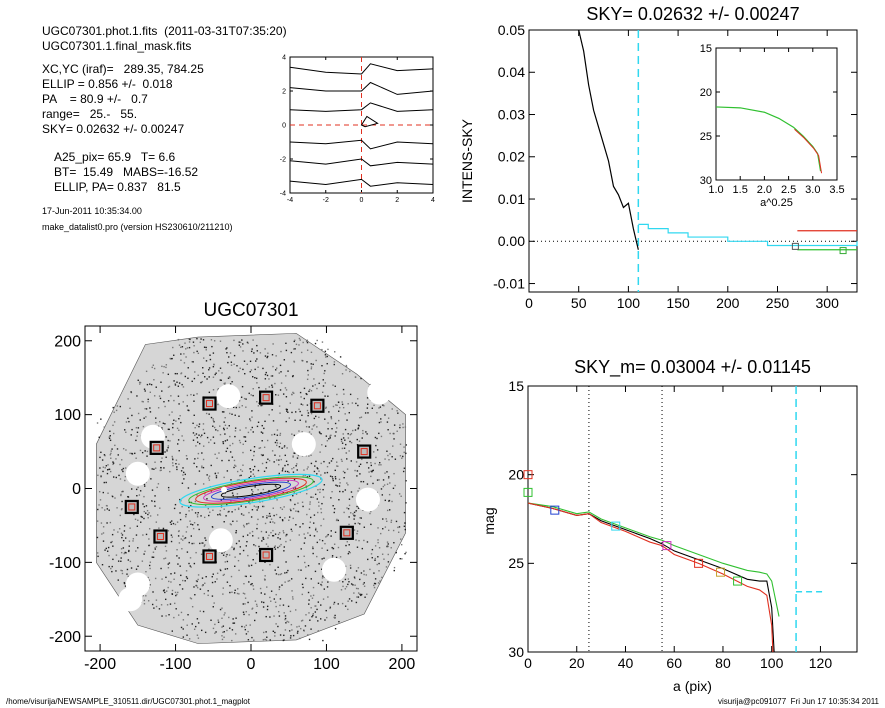 The width and height of the screenshot is (885, 708). What do you see at coordinates (284, 91) in the screenshot?
I see `contour-ytick-label: 2` at bounding box center [284, 91].